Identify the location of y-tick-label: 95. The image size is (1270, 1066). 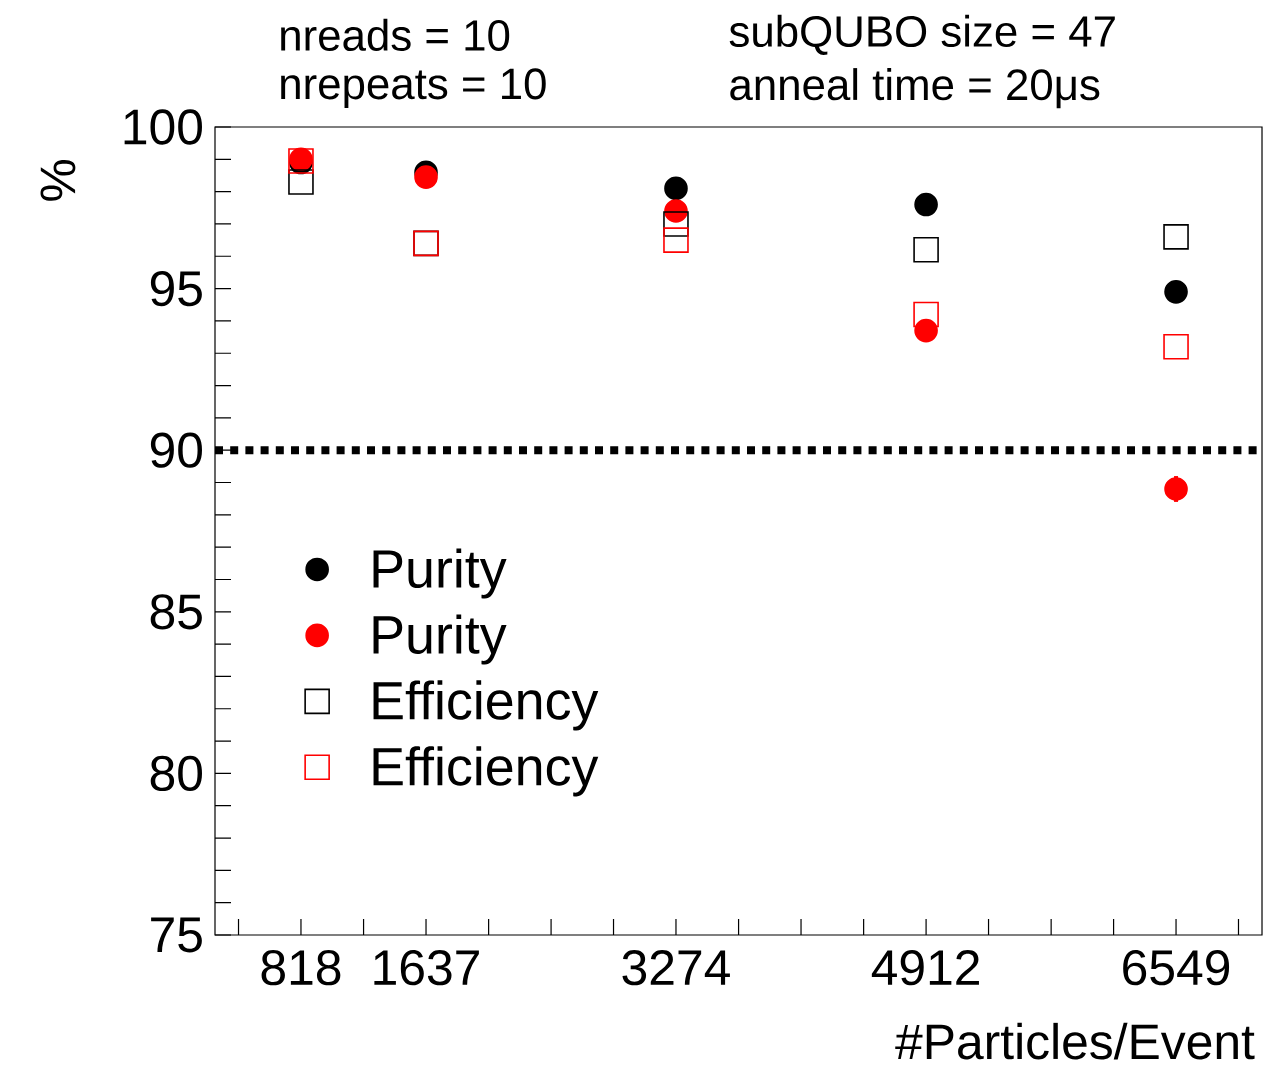
(176, 288).